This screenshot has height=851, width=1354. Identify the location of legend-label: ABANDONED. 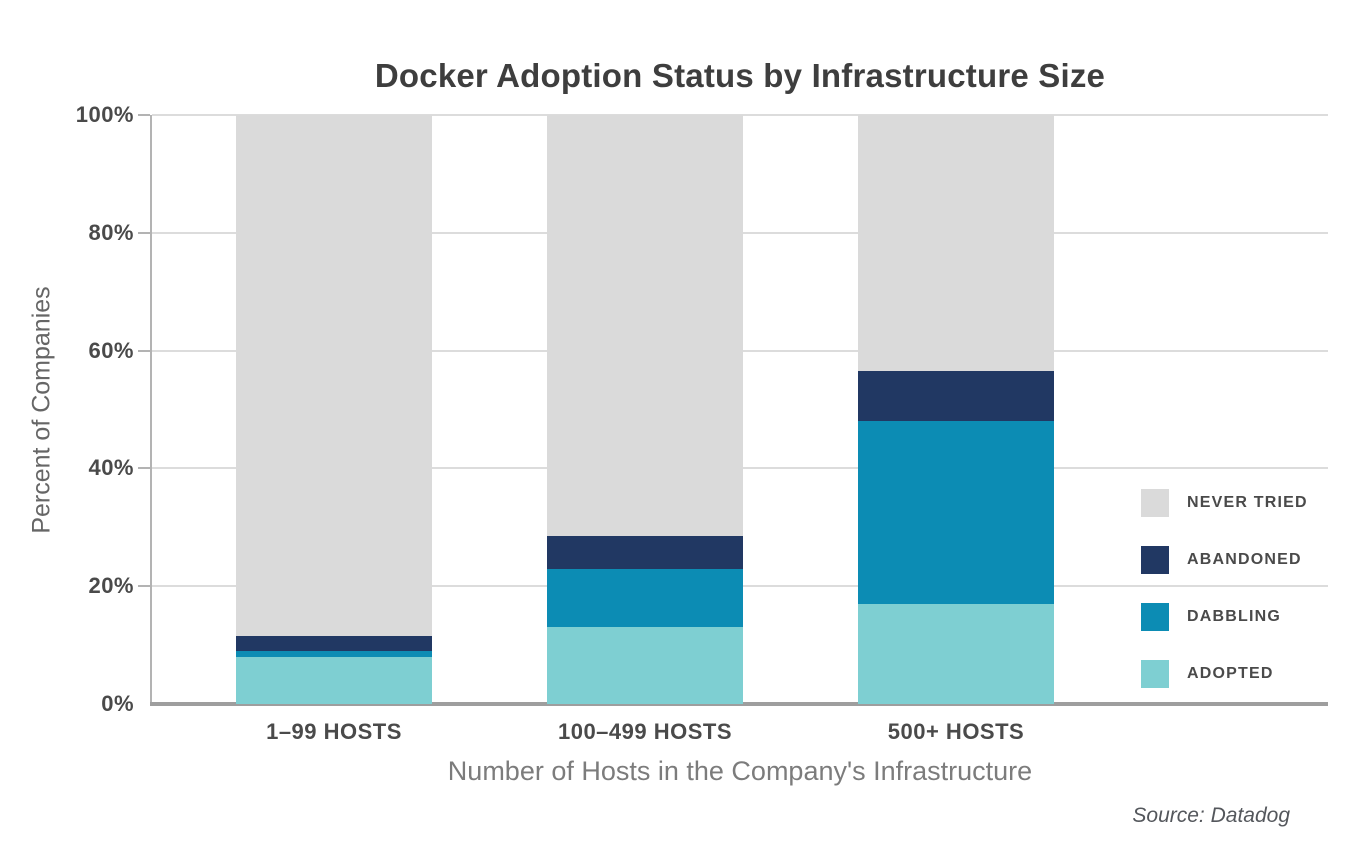
(1244, 559).